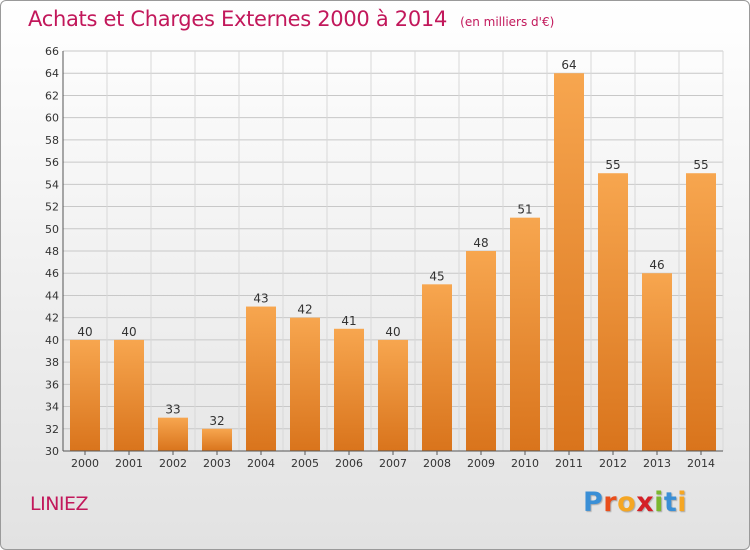 This screenshot has width=750, height=550. I want to click on logo-letter: o, so click(627, 502).